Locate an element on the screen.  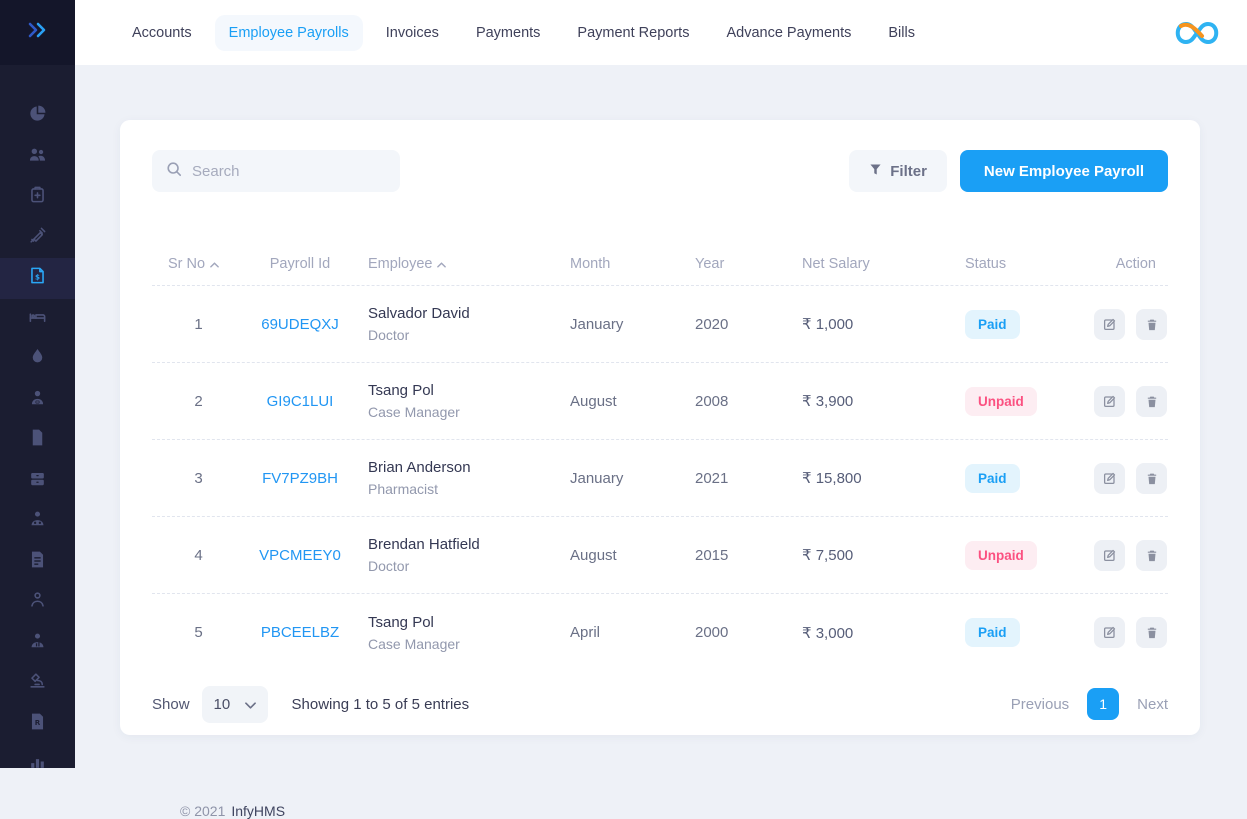
search-box is located at coordinates (276, 171).